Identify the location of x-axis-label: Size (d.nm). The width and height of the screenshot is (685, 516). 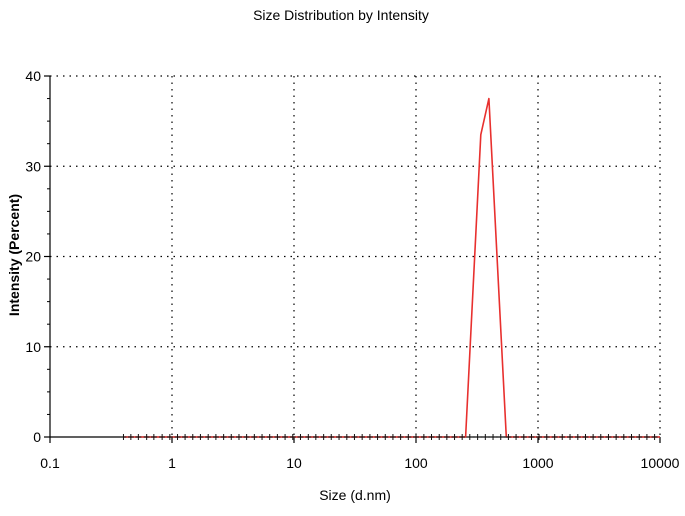
(355, 495).